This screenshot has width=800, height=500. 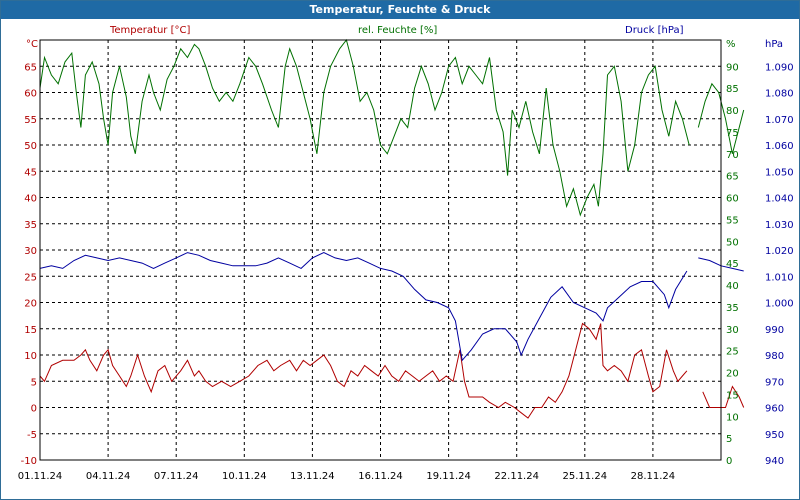 What do you see at coordinates (30, 172) in the screenshot?
I see `temp-tick-label: 45` at bounding box center [30, 172].